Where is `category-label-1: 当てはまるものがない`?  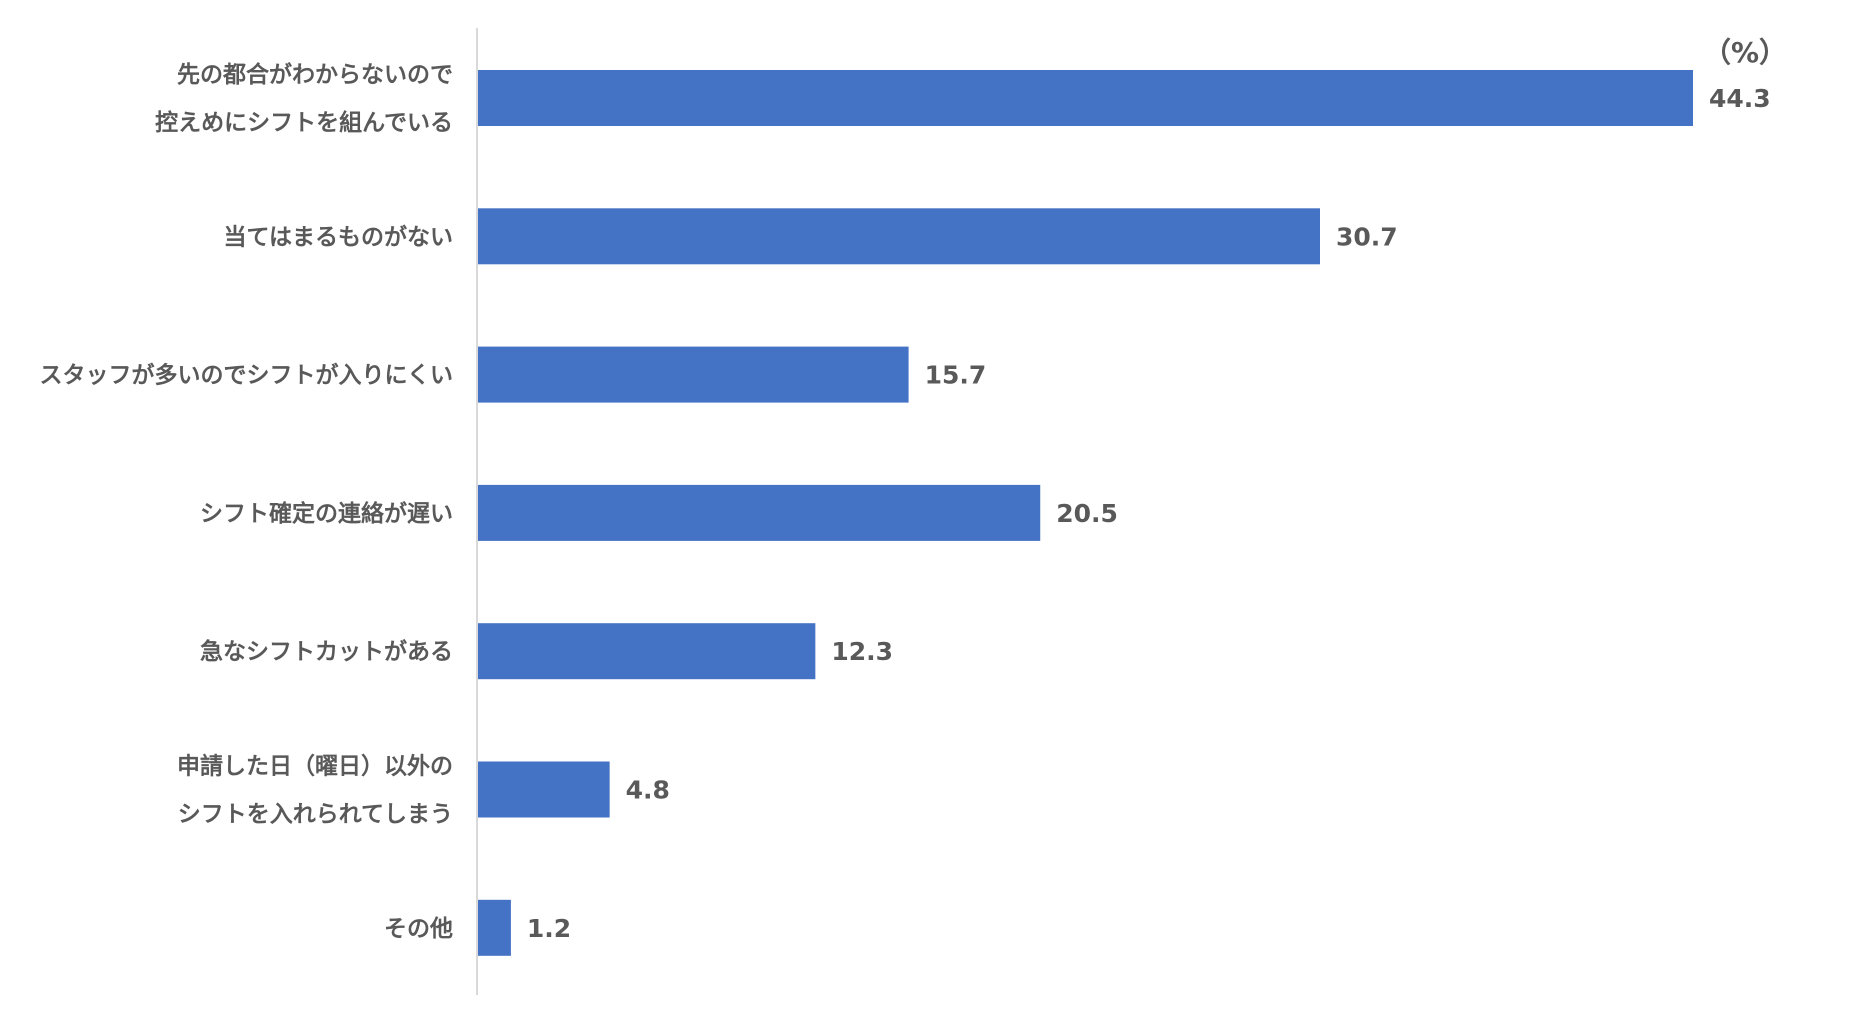 category-label-1: 当てはまるものがない is located at coordinates (338, 236).